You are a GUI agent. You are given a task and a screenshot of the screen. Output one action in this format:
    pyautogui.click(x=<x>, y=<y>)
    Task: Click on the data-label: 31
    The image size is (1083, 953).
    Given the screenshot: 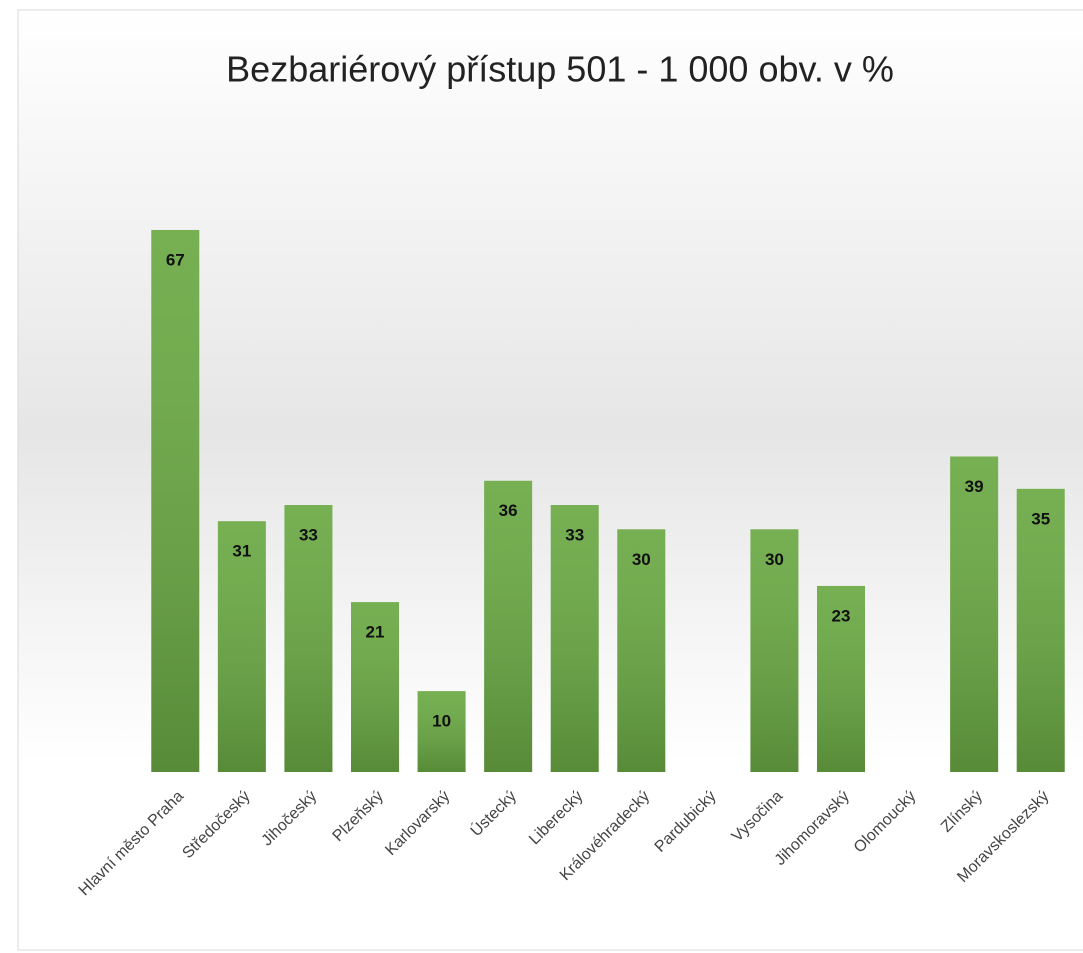 What is the action you would take?
    pyautogui.click(x=241, y=551)
    